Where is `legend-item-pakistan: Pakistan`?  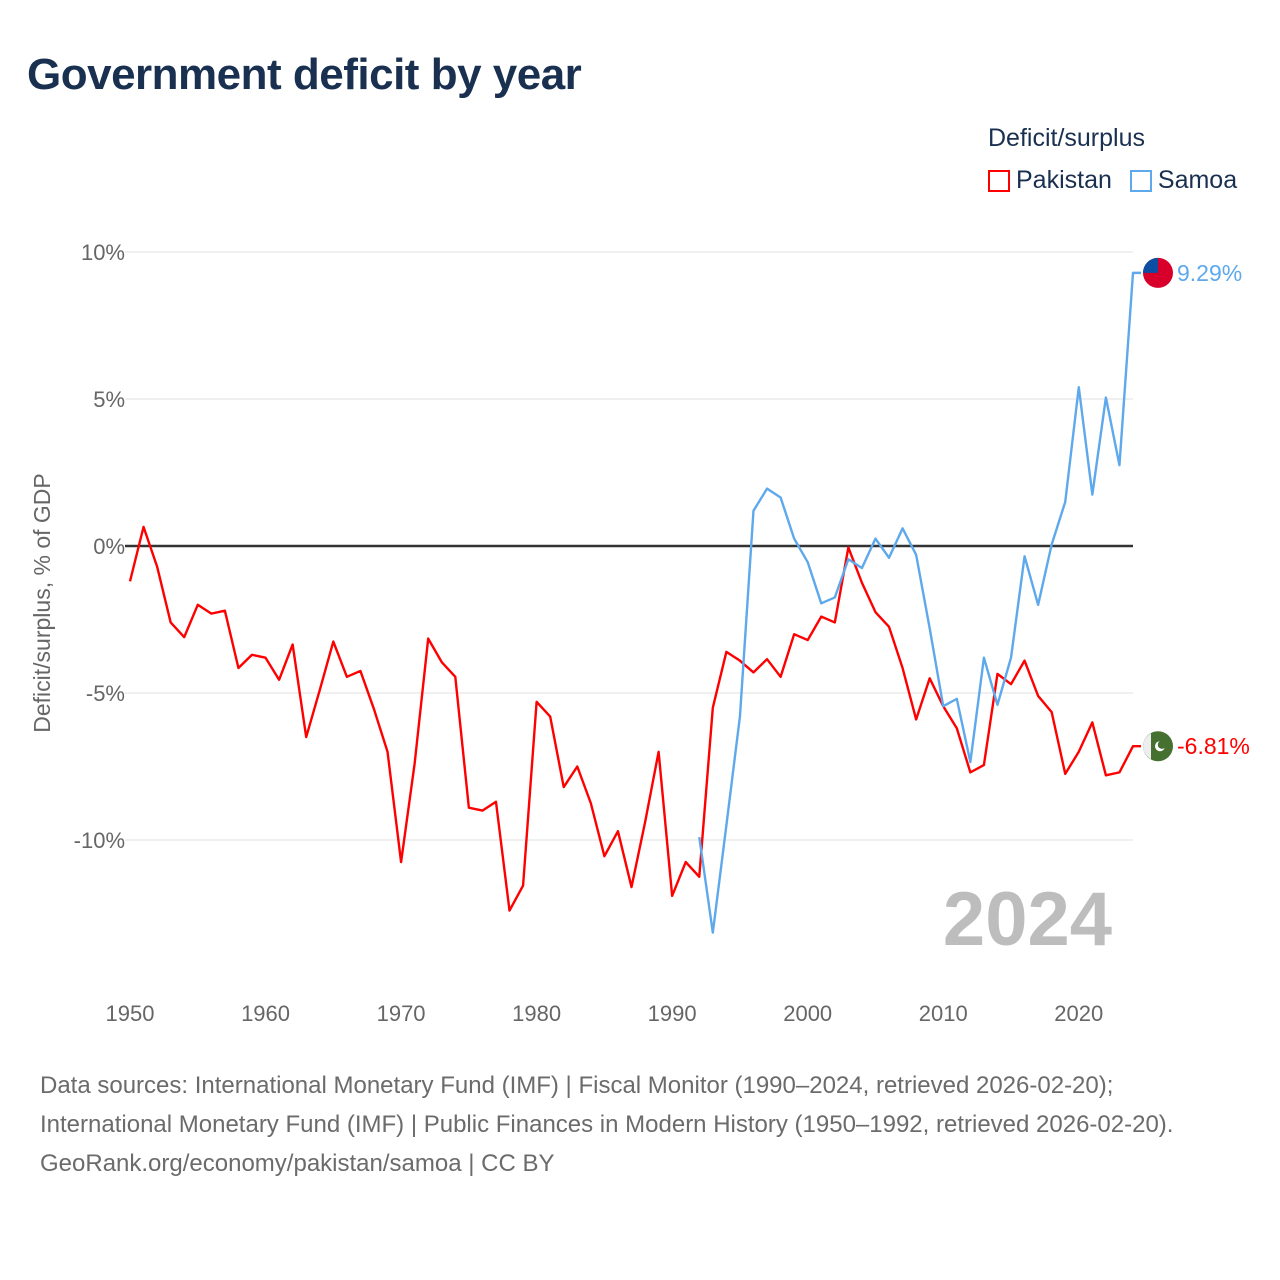
legend-item-pakistan: Pakistan is located at coordinates (1050, 180).